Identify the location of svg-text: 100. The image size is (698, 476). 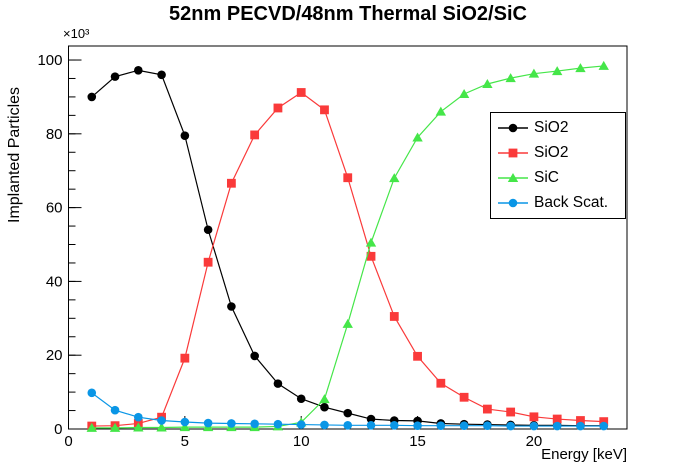
(49, 60).